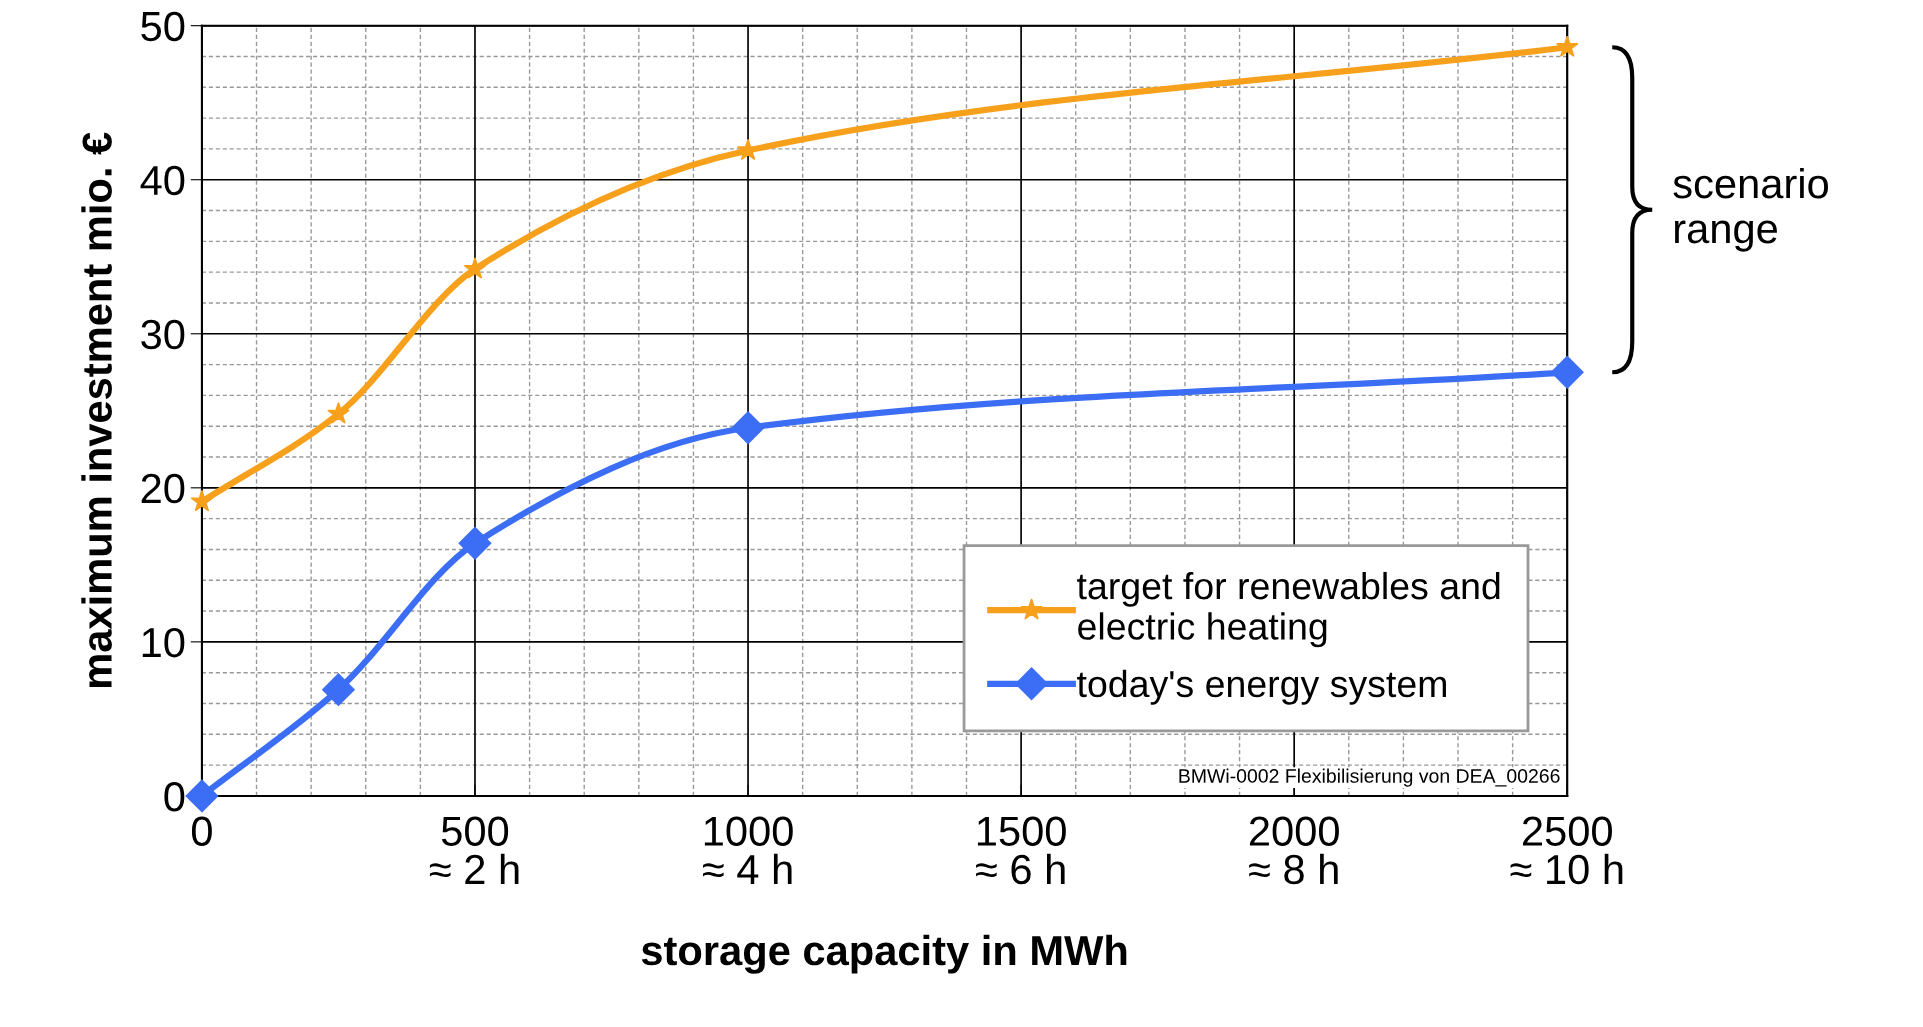 Image resolution: width=1923 pixels, height=1027 pixels. What do you see at coordinates (162, 180) in the screenshot?
I see `y-tick-label: 40` at bounding box center [162, 180].